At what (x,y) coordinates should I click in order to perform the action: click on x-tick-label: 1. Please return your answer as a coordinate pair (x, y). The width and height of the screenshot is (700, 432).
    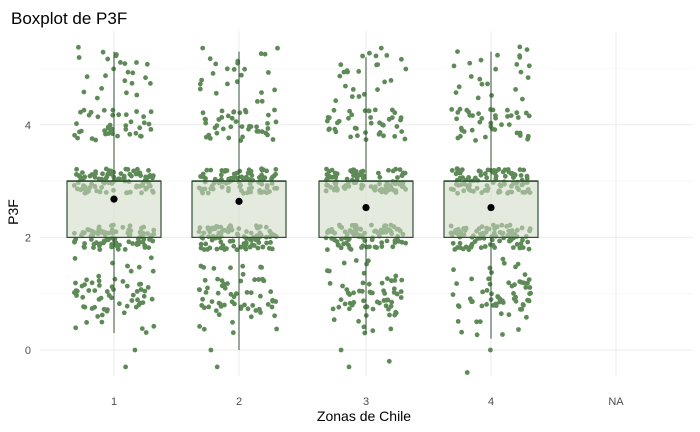
    Looking at the image, I should click on (114, 402).